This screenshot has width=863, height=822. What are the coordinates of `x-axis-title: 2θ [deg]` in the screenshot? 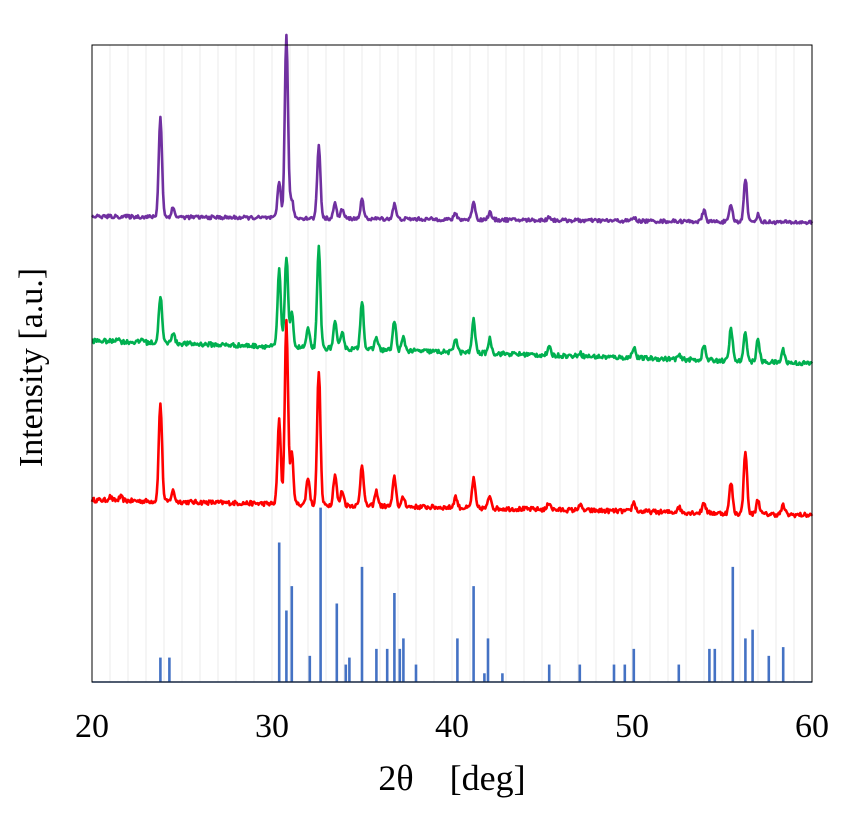 It's located at (451, 778).